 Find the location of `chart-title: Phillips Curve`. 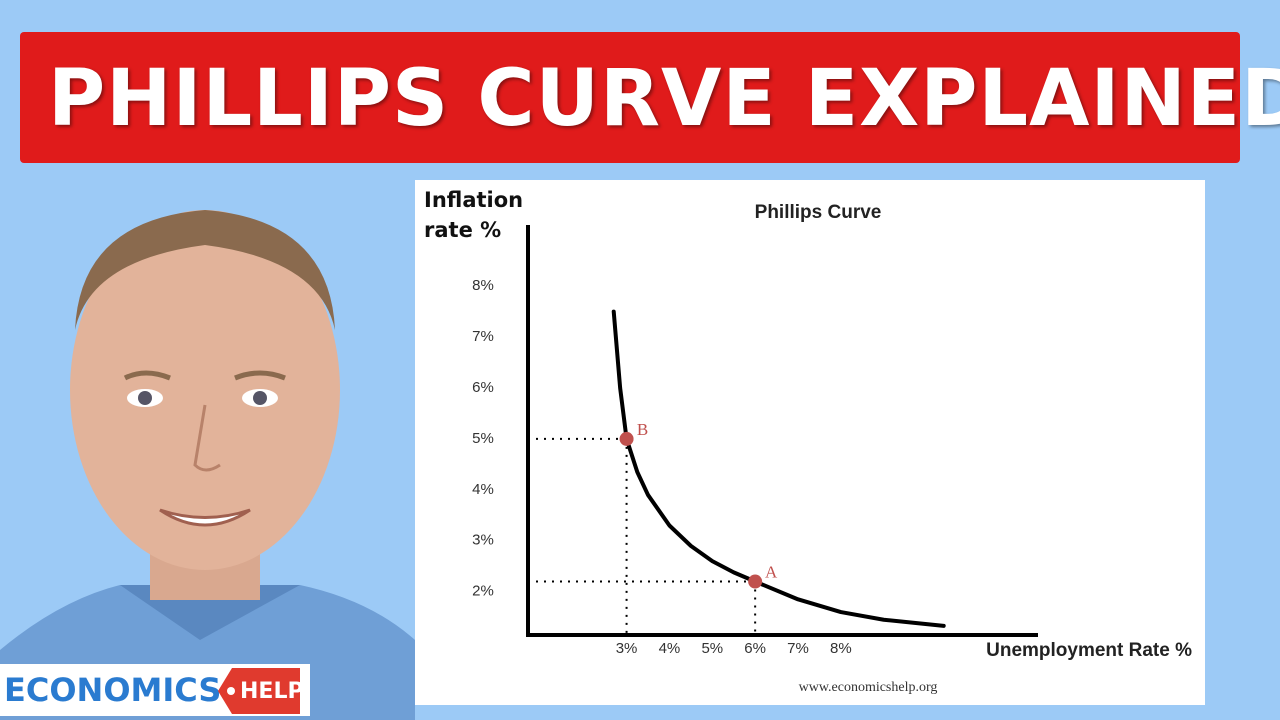

chart-title: Phillips Curve is located at coordinates (818, 212).